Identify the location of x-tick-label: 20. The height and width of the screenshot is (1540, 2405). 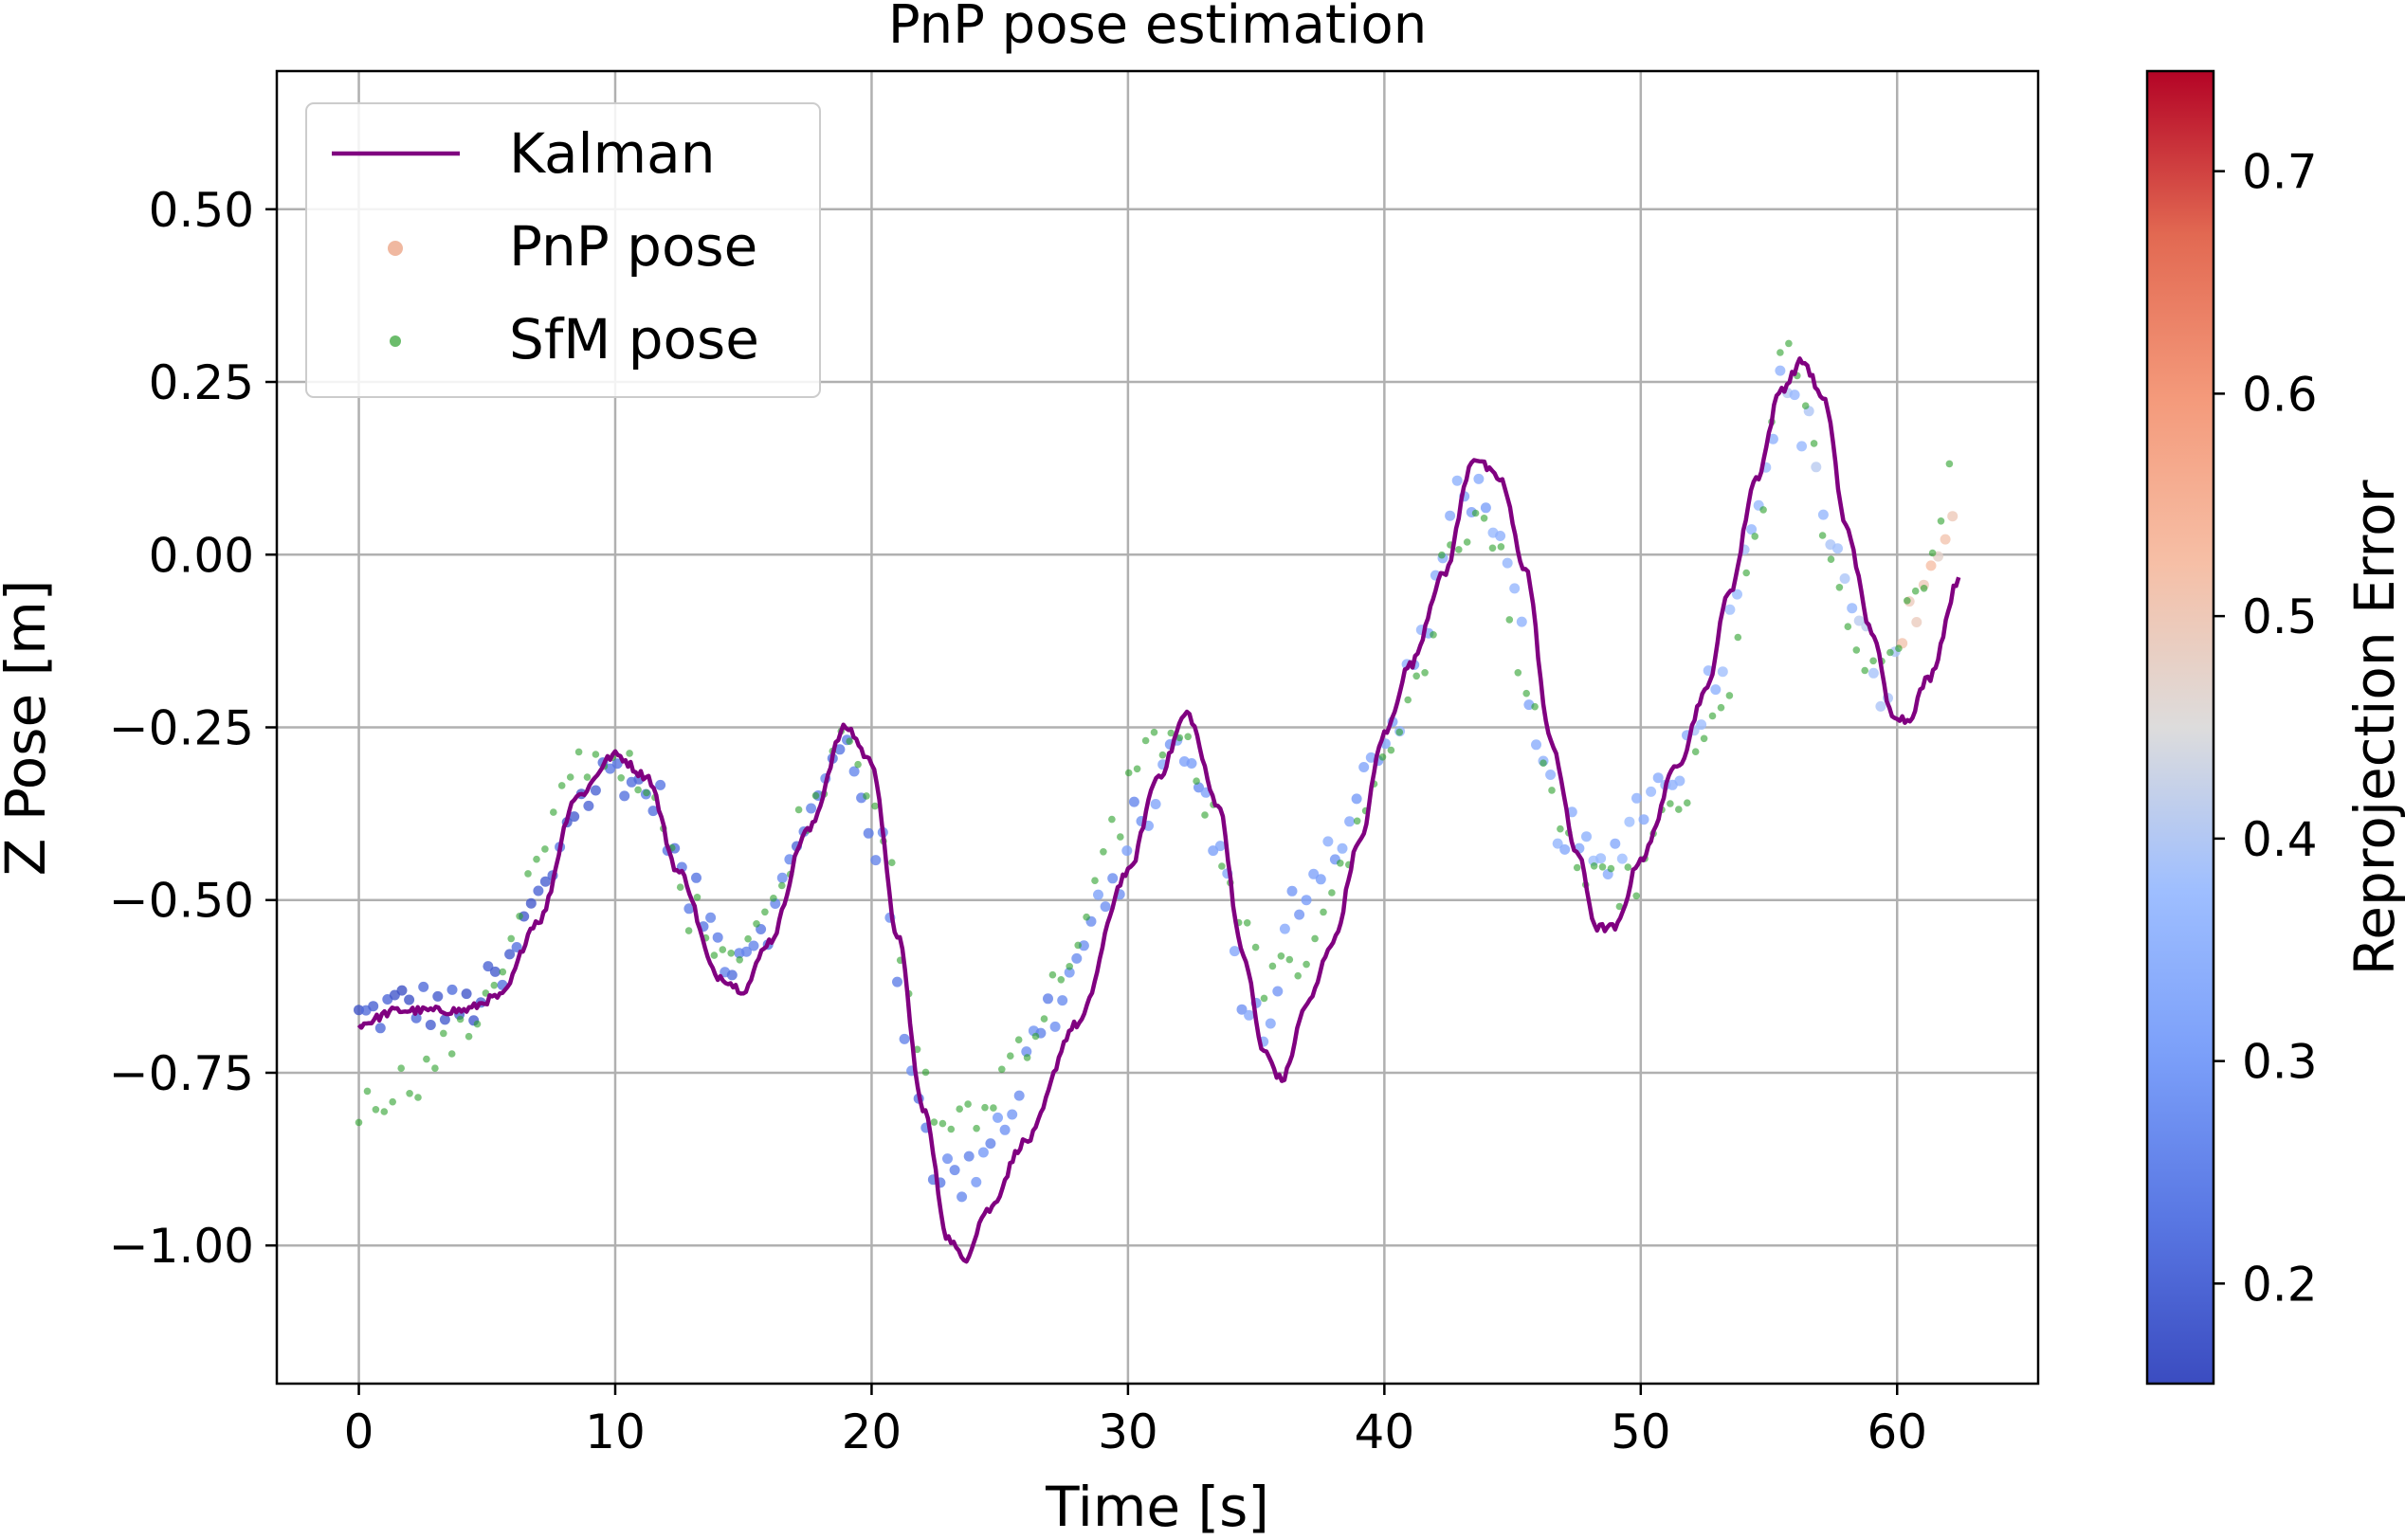
(872, 1432).